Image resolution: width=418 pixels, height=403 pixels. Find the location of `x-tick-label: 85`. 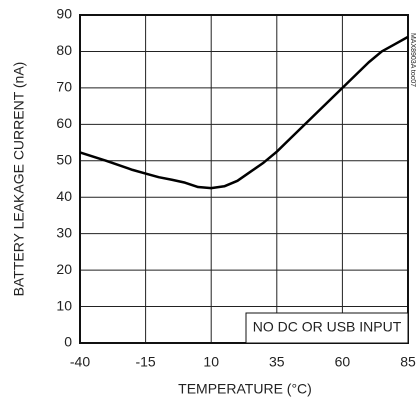

x-tick-label: 85 is located at coordinates (408, 362).